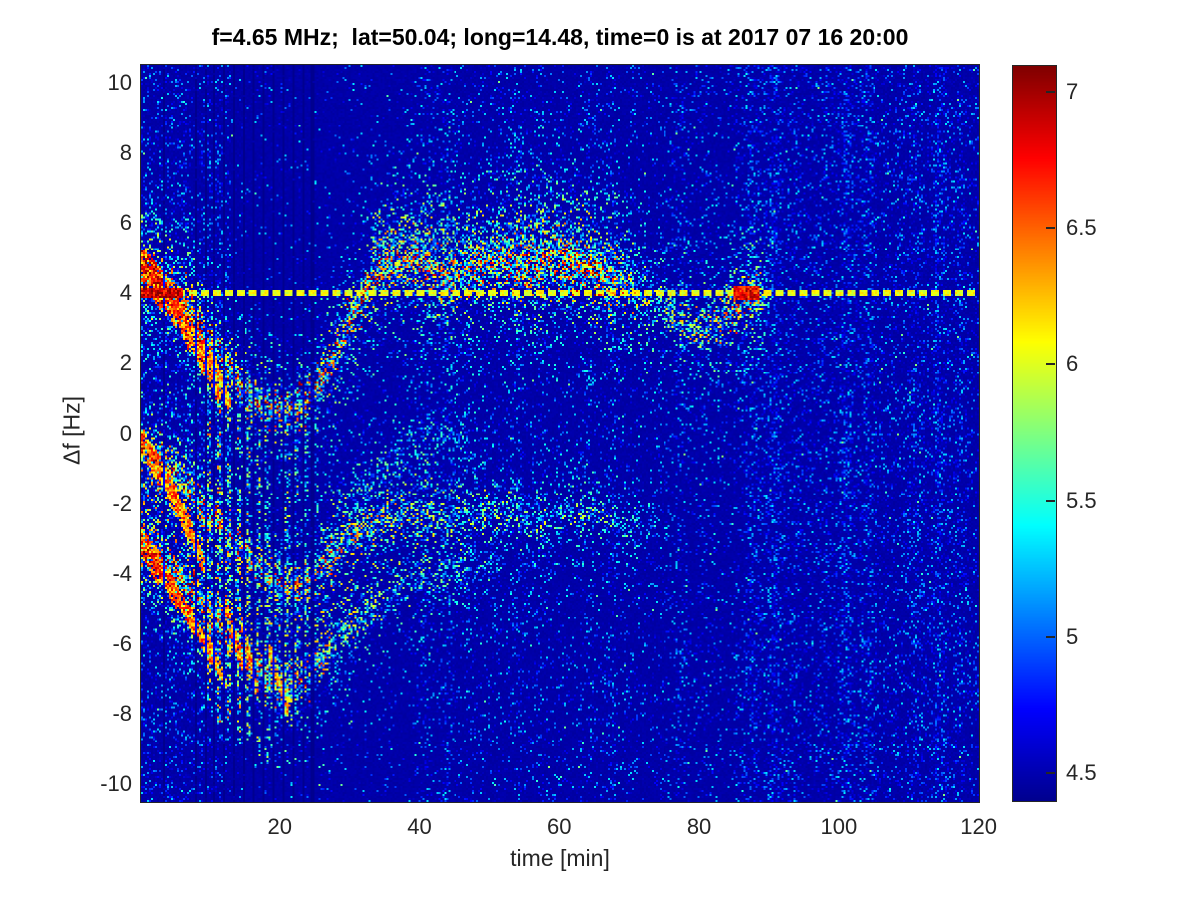  I want to click on y-tick-label: -4, so click(122, 573).